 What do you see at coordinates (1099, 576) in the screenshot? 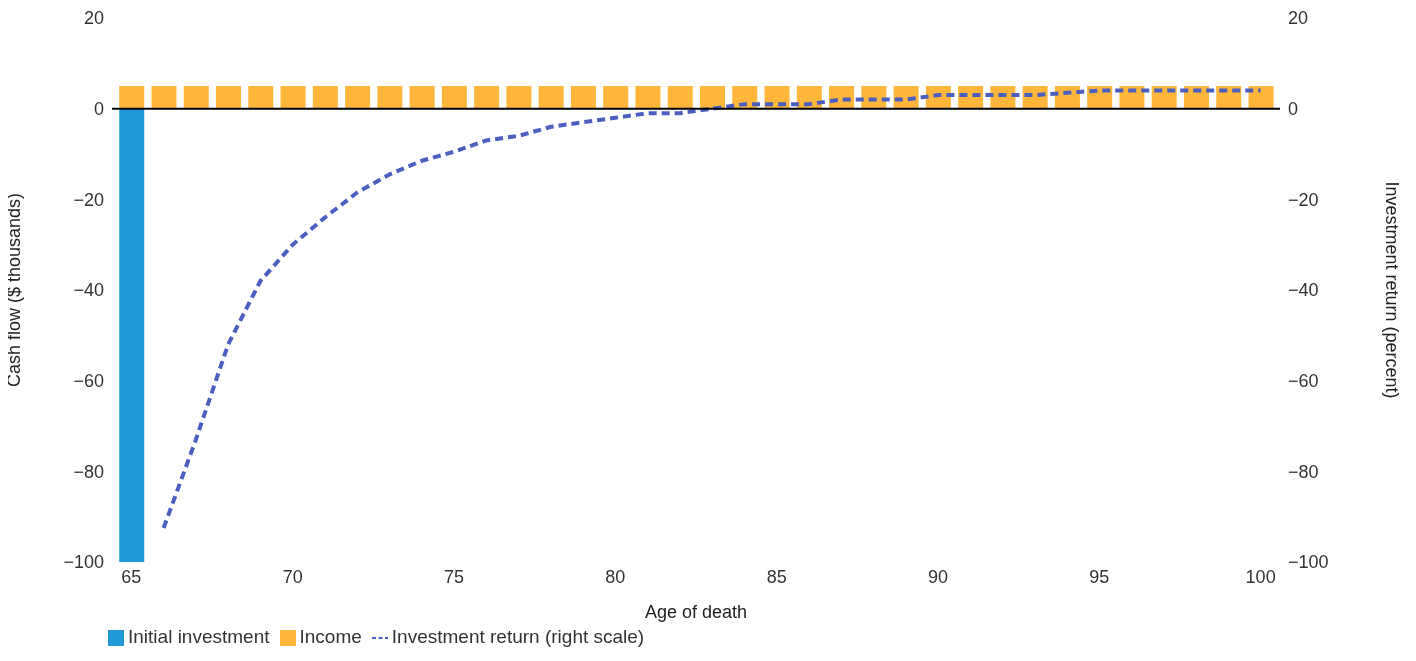
I see `x-tick-label: 95` at bounding box center [1099, 576].